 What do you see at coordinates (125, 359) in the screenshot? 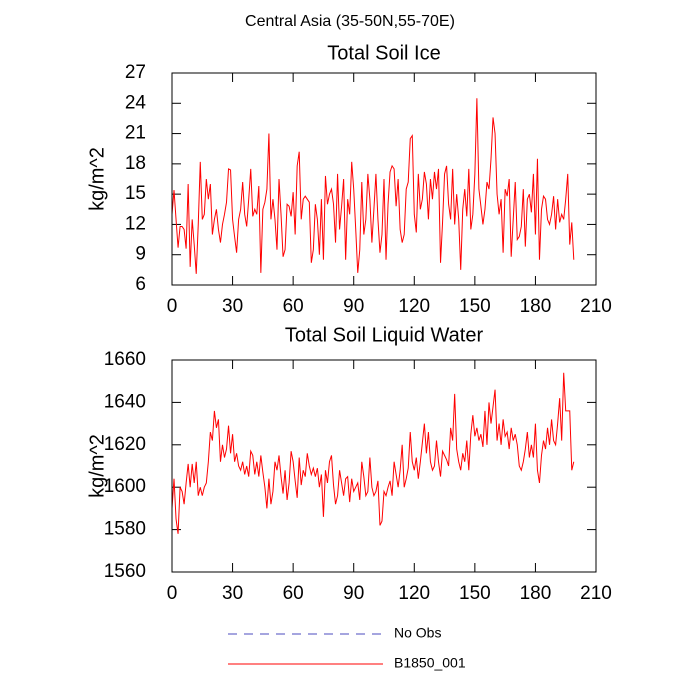
I see `y-tick-label: 1660` at bounding box center [125, 359].